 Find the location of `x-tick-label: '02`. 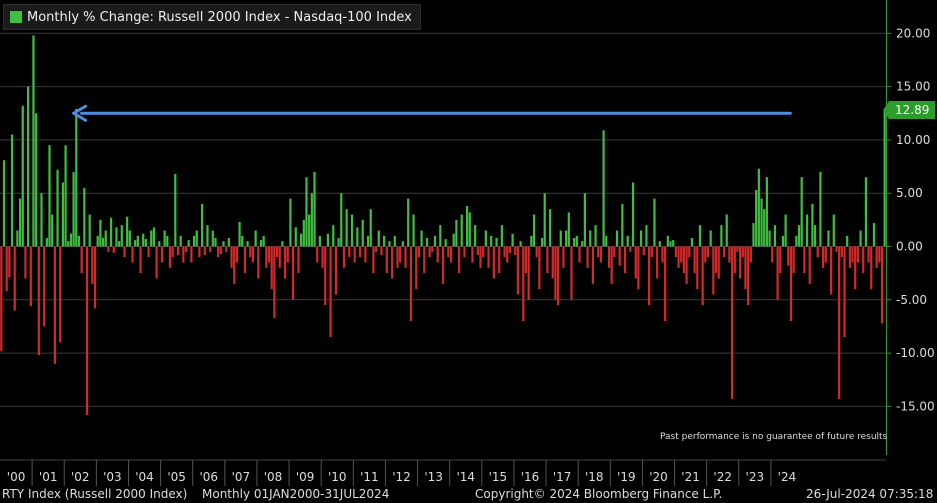

x-tick-label: '02 is located at coordinates (80, 477).